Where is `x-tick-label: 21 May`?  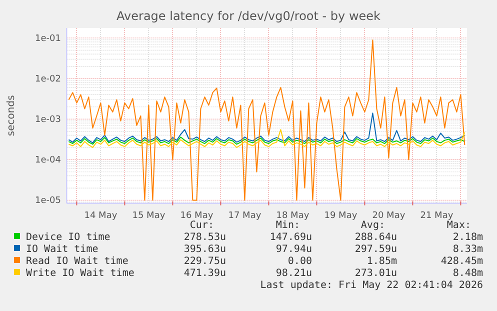
x-tick-label: 21 May is located at coordinates (437, 216).